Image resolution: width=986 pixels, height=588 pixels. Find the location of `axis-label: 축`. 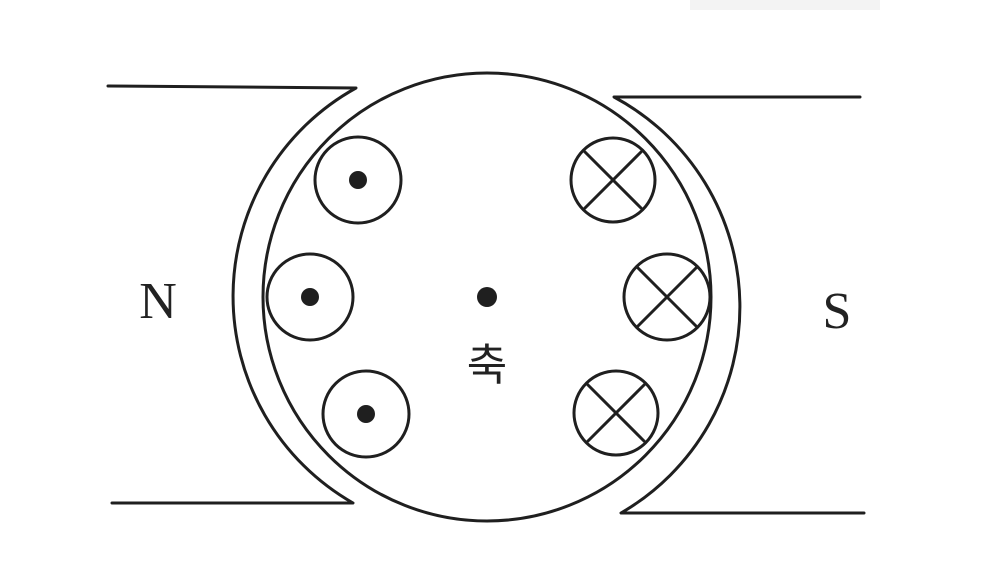

axis-label: 축 is located at coordinates (487, 365).